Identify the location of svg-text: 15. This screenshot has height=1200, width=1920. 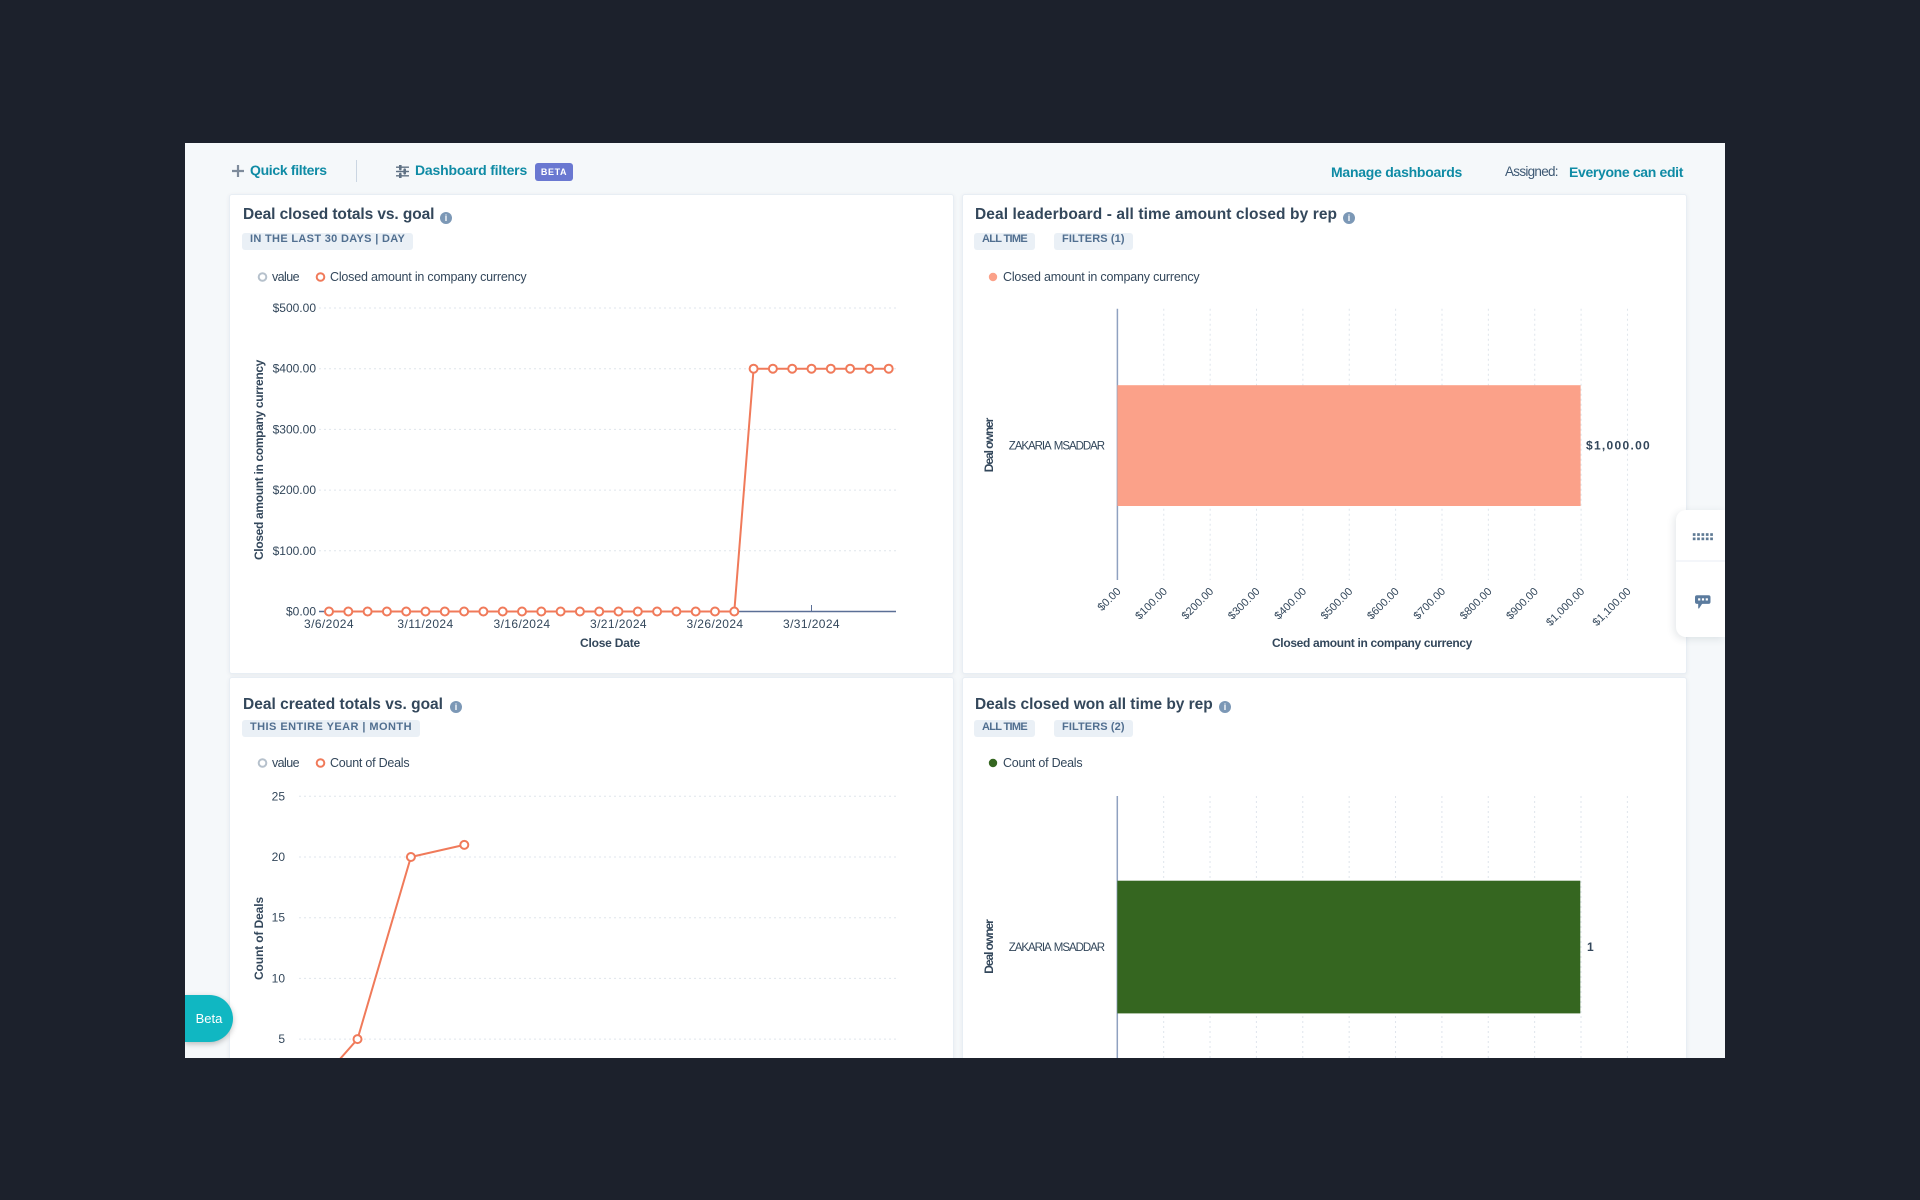
(279, 918).